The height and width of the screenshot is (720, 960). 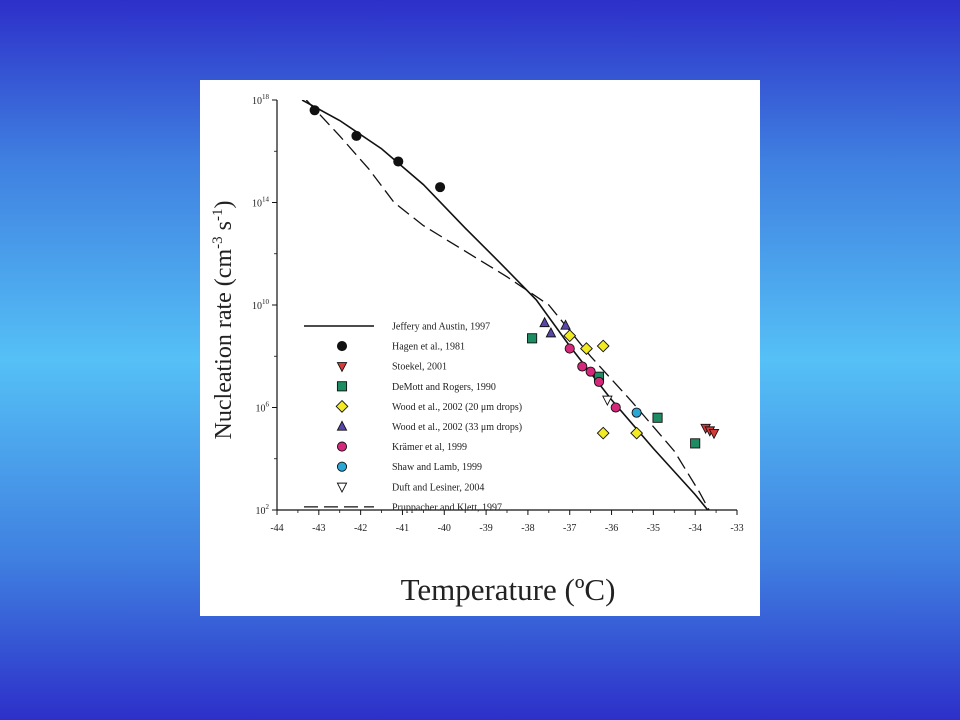 What do you see at coordinates (263, 510) in the screenshot?
I see `y-tick-label: 10²` at bounding box center [263, 510].